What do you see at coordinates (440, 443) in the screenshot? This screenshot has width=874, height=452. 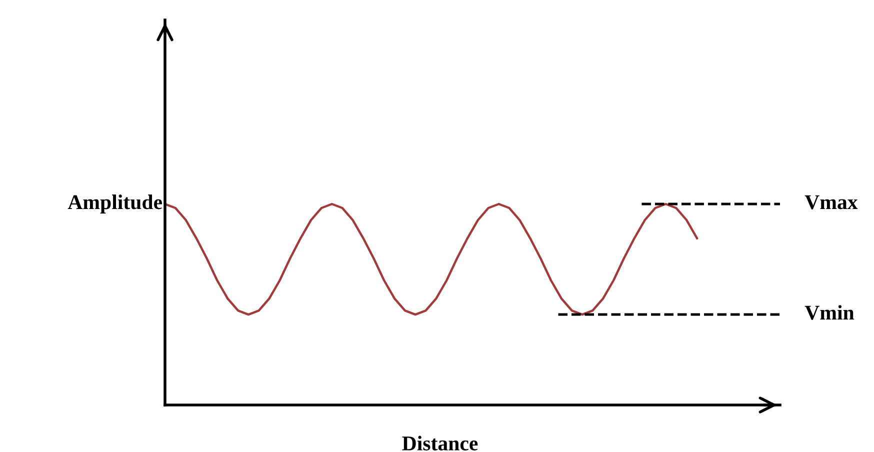 I see `x-axis-title: Distance` at bounding box center [440, 443].